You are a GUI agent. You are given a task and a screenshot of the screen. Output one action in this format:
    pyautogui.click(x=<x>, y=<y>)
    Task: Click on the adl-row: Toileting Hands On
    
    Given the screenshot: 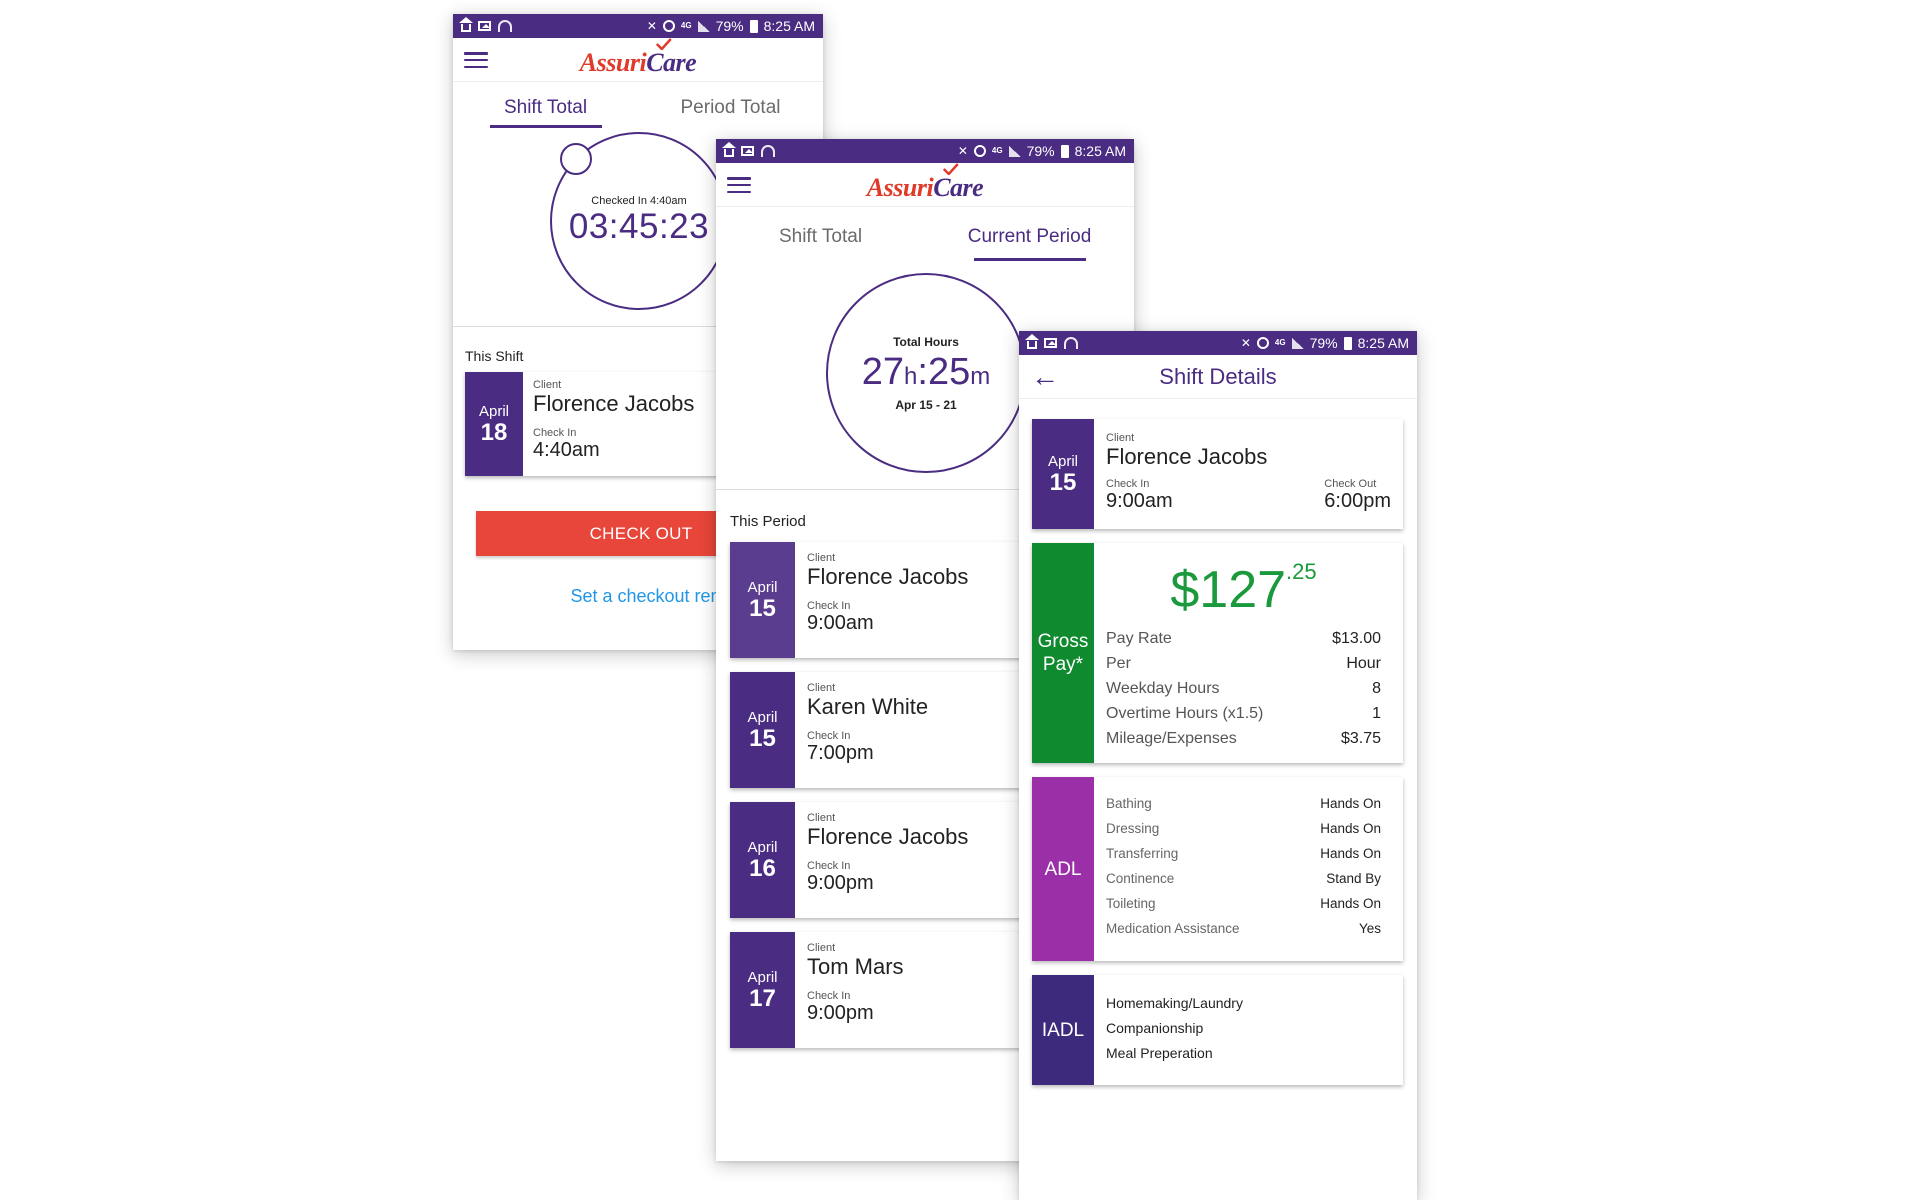 What is the action you would take?
    pyautogui.click(x=1243, y=903)
    